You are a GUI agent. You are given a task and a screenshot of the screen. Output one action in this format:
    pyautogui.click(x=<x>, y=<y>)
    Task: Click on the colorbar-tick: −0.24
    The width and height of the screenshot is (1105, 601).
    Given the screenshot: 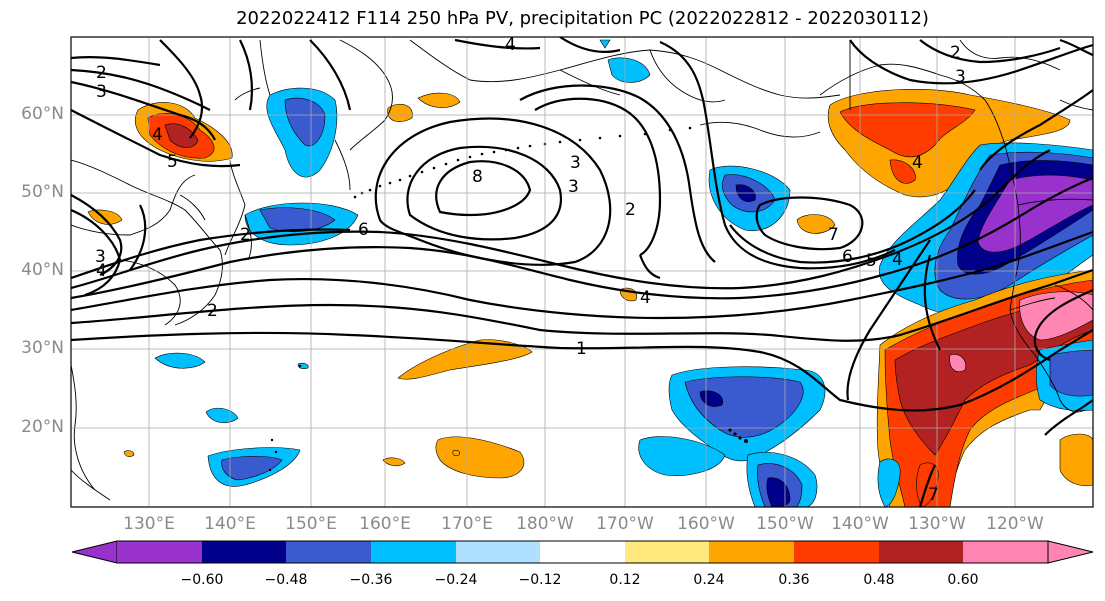 What is the action you would take?
    pyautogui.click(x=456, y=580)
    